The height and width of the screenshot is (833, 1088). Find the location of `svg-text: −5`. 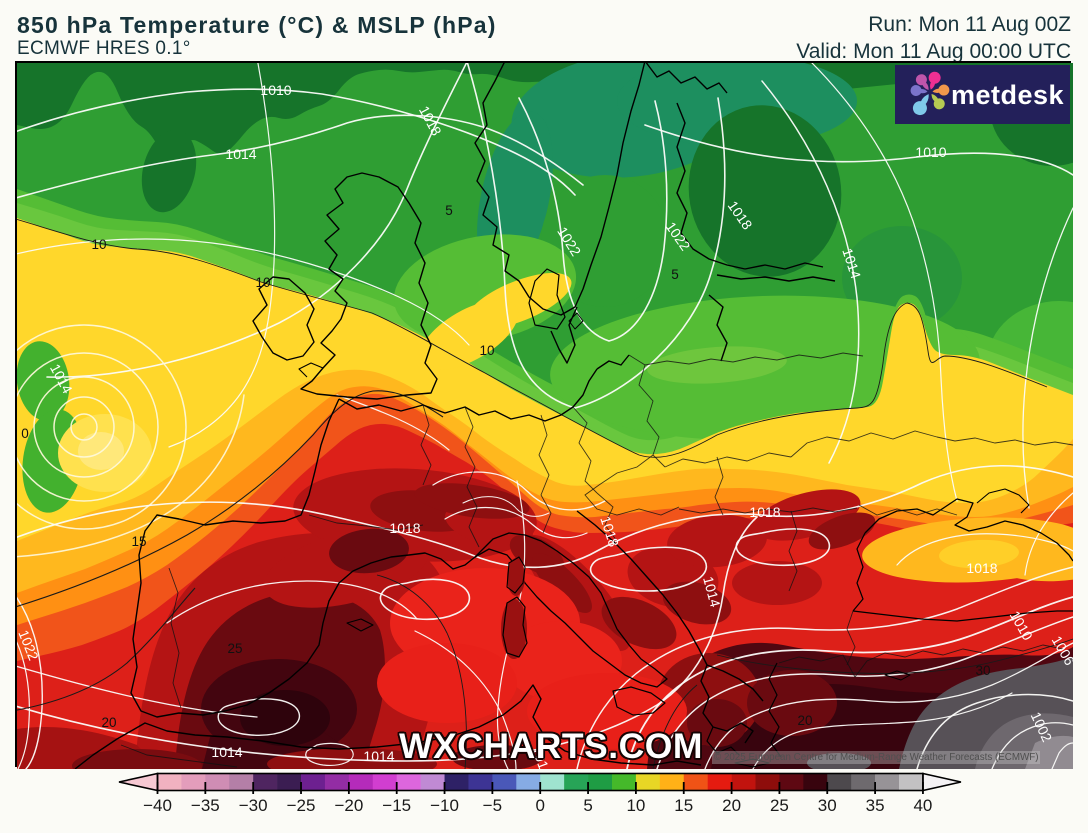

svg-text: −5 is located at coordinates (492, 805).